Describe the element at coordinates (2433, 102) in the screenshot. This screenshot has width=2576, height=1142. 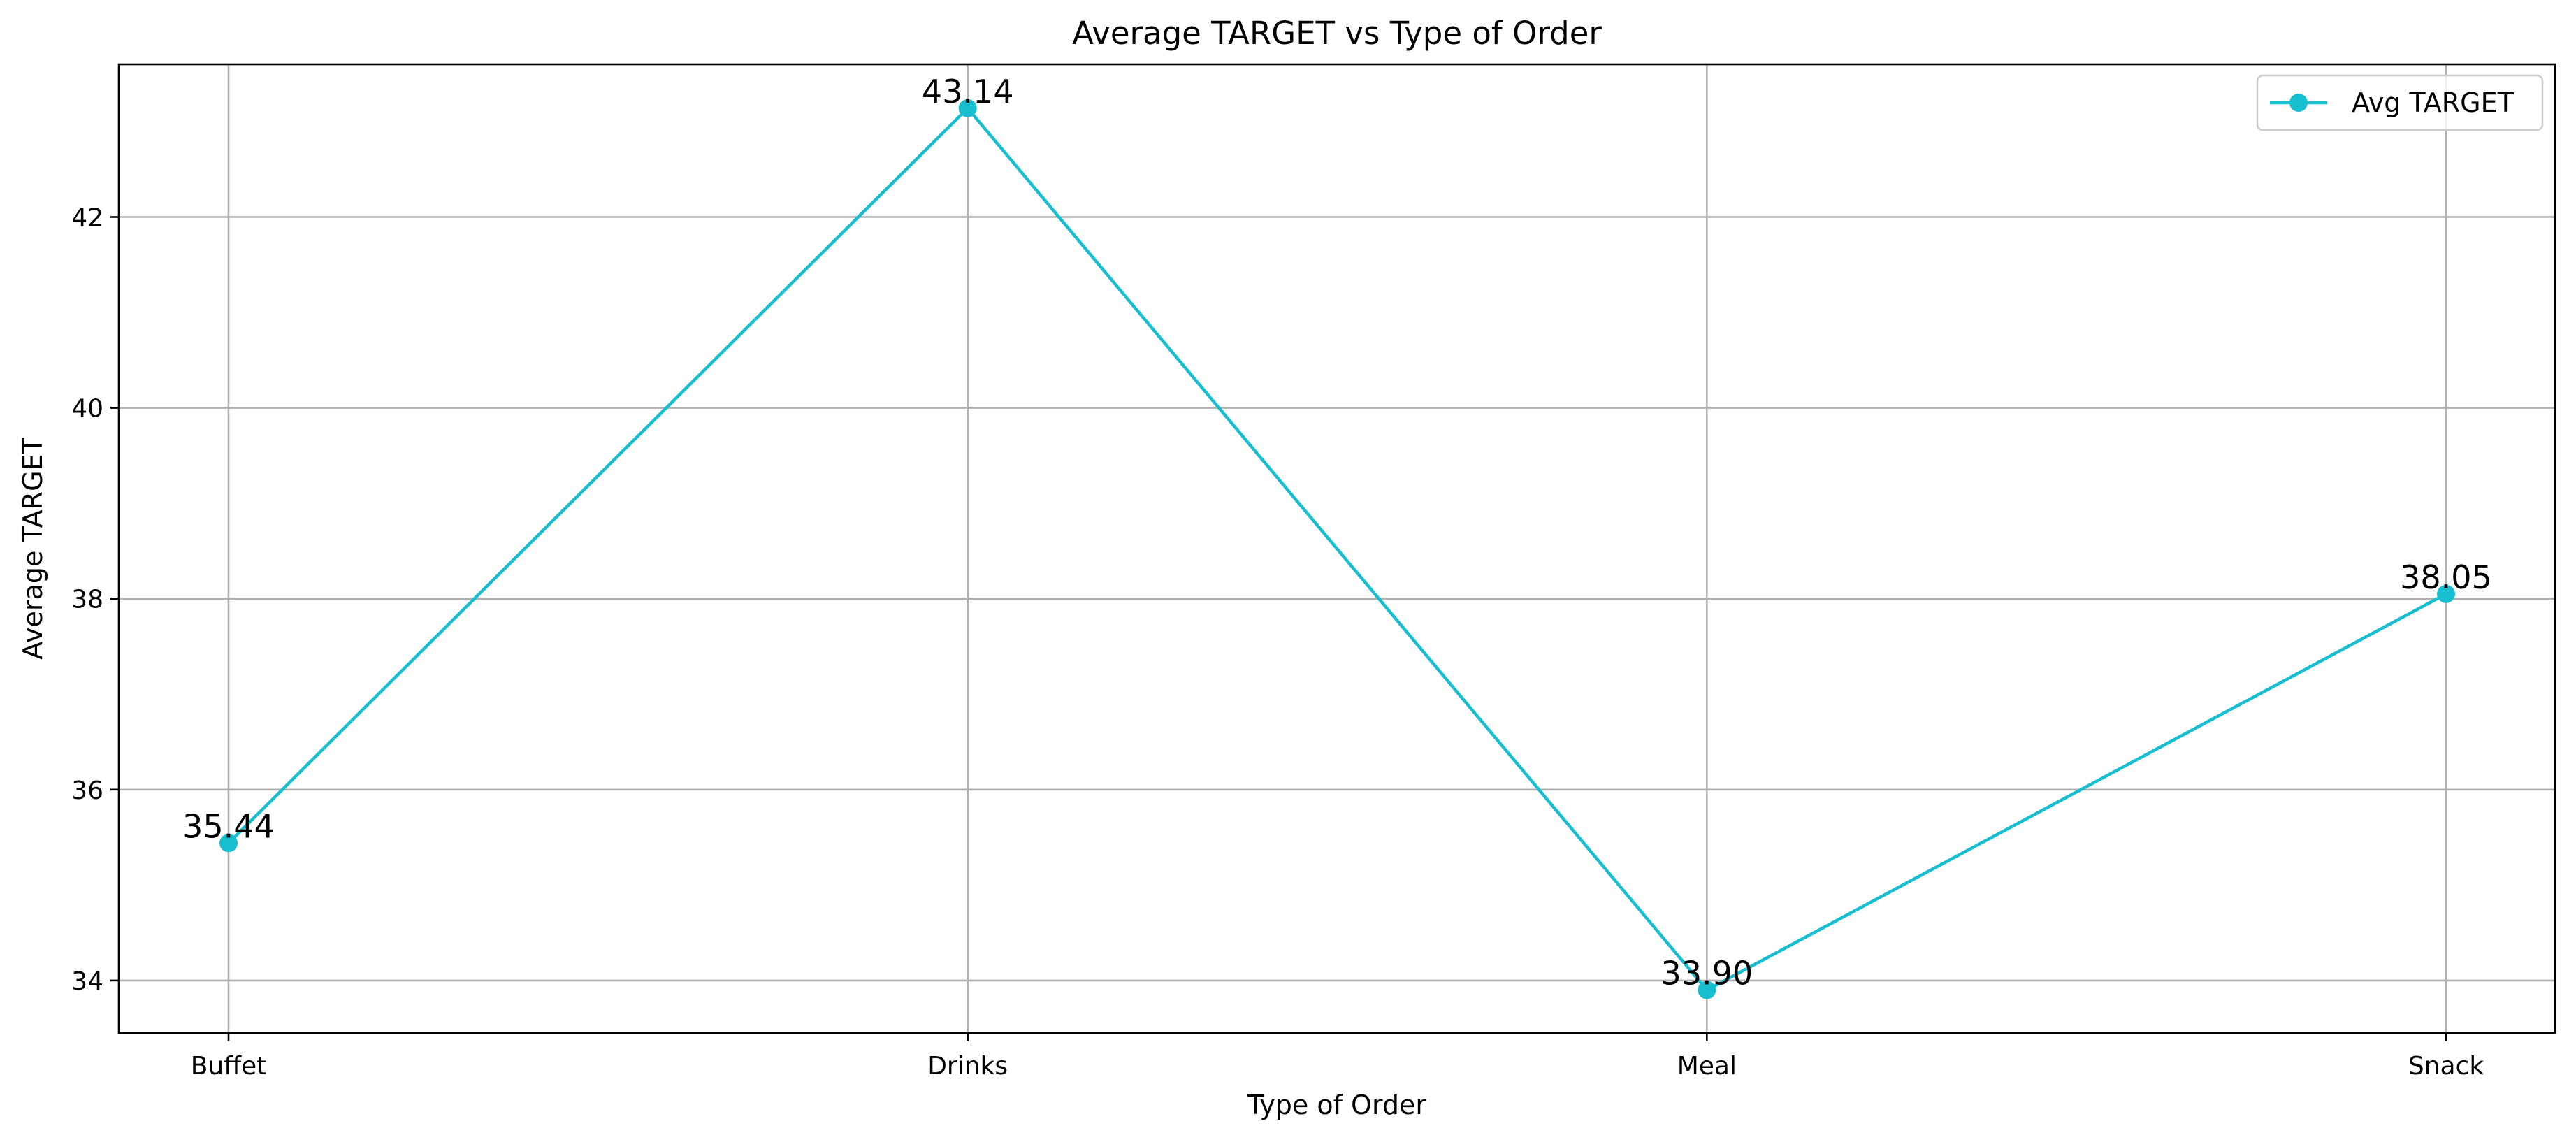
I see `legend-label: Avg TARGET` at that location.